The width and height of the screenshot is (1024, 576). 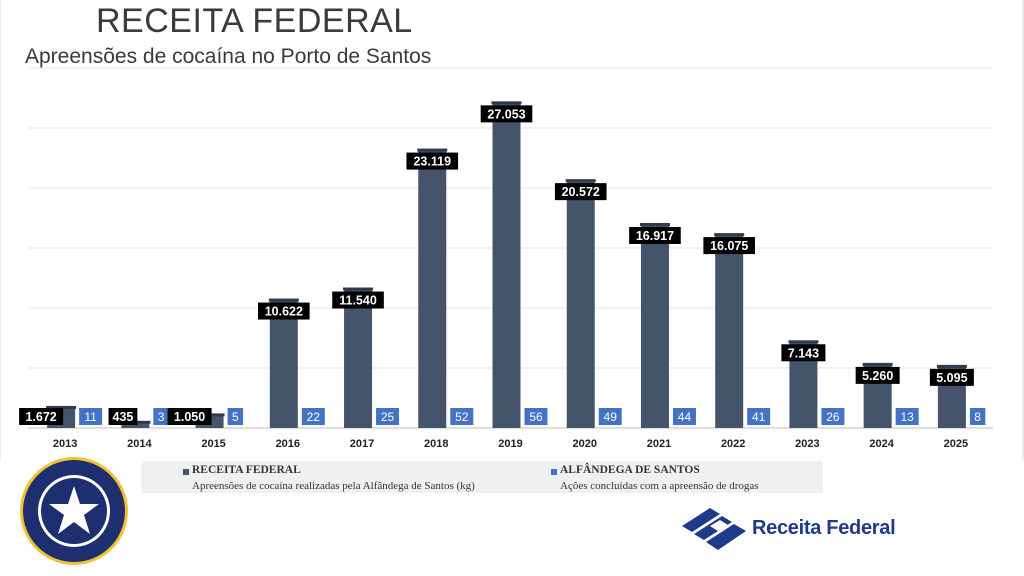 I want to click on logo-text: Receita Federal, so click(x=824, y=528).